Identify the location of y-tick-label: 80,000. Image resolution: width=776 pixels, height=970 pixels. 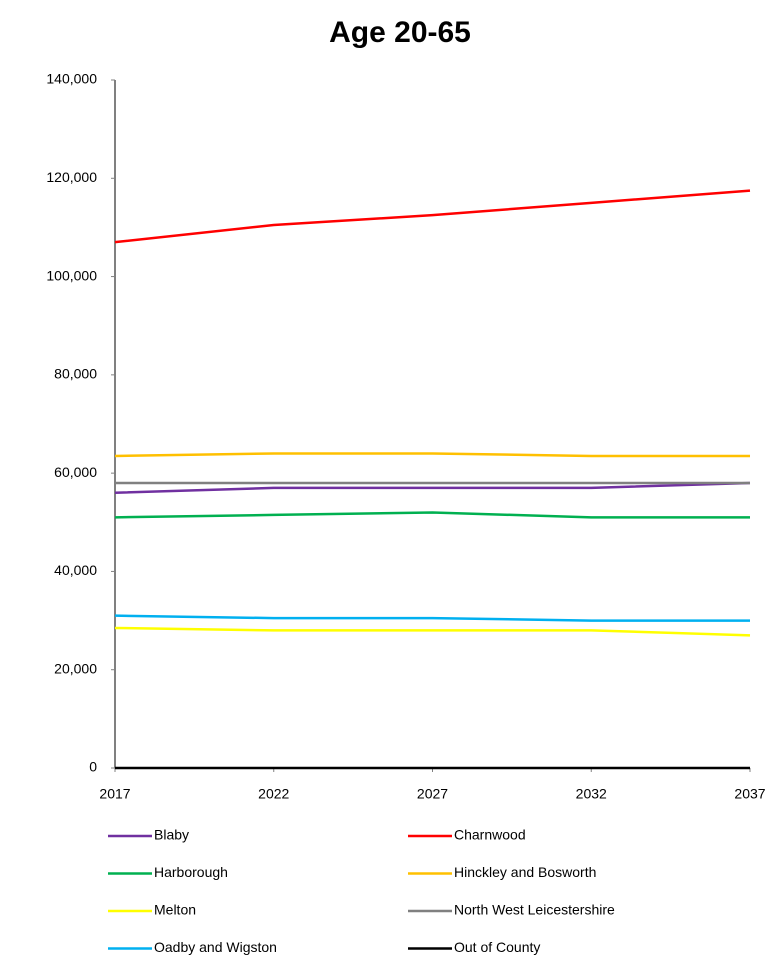
(75, 374).